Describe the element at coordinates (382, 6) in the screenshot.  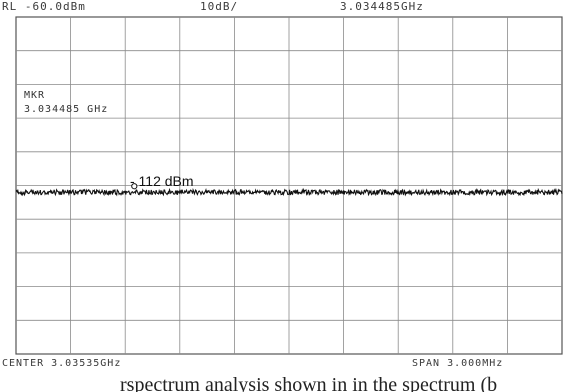
I see `marker-frequency-header: 3.034485GHz` at that location.